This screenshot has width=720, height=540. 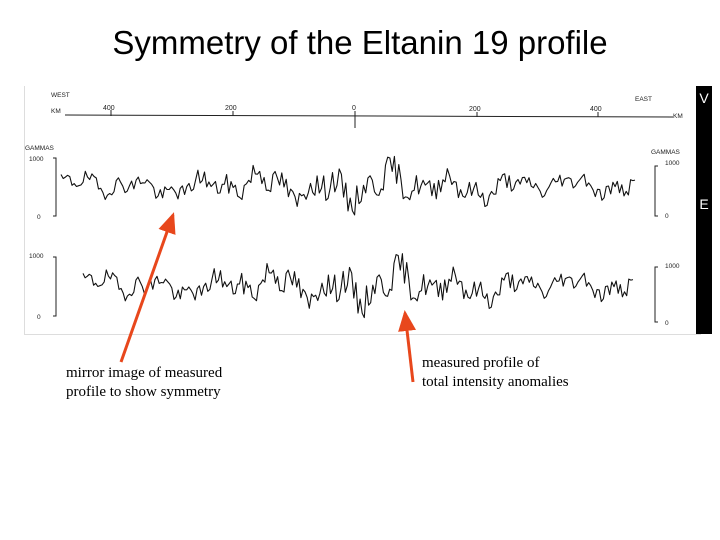 I want to click on scale-bracket-top-right, so click(x=656, y=191).